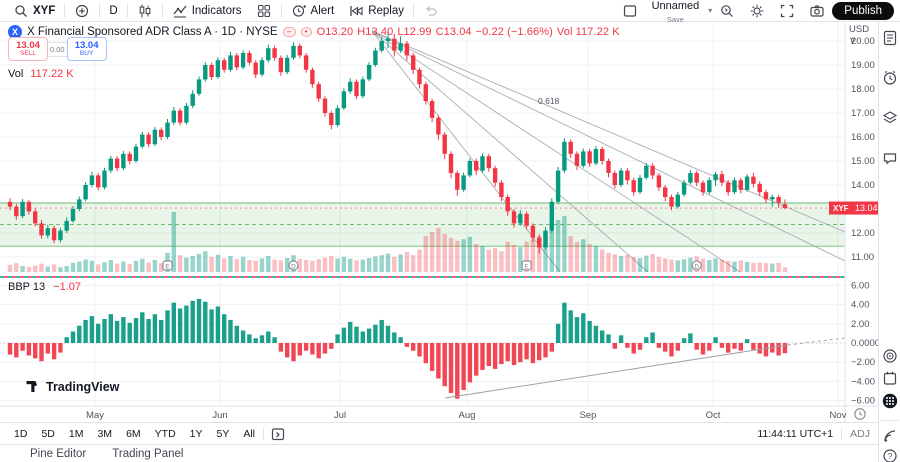  What do you see at coordinates (727, 11) in the screenshot?
I see `quick-search-button` at bounding box center [727, 11].